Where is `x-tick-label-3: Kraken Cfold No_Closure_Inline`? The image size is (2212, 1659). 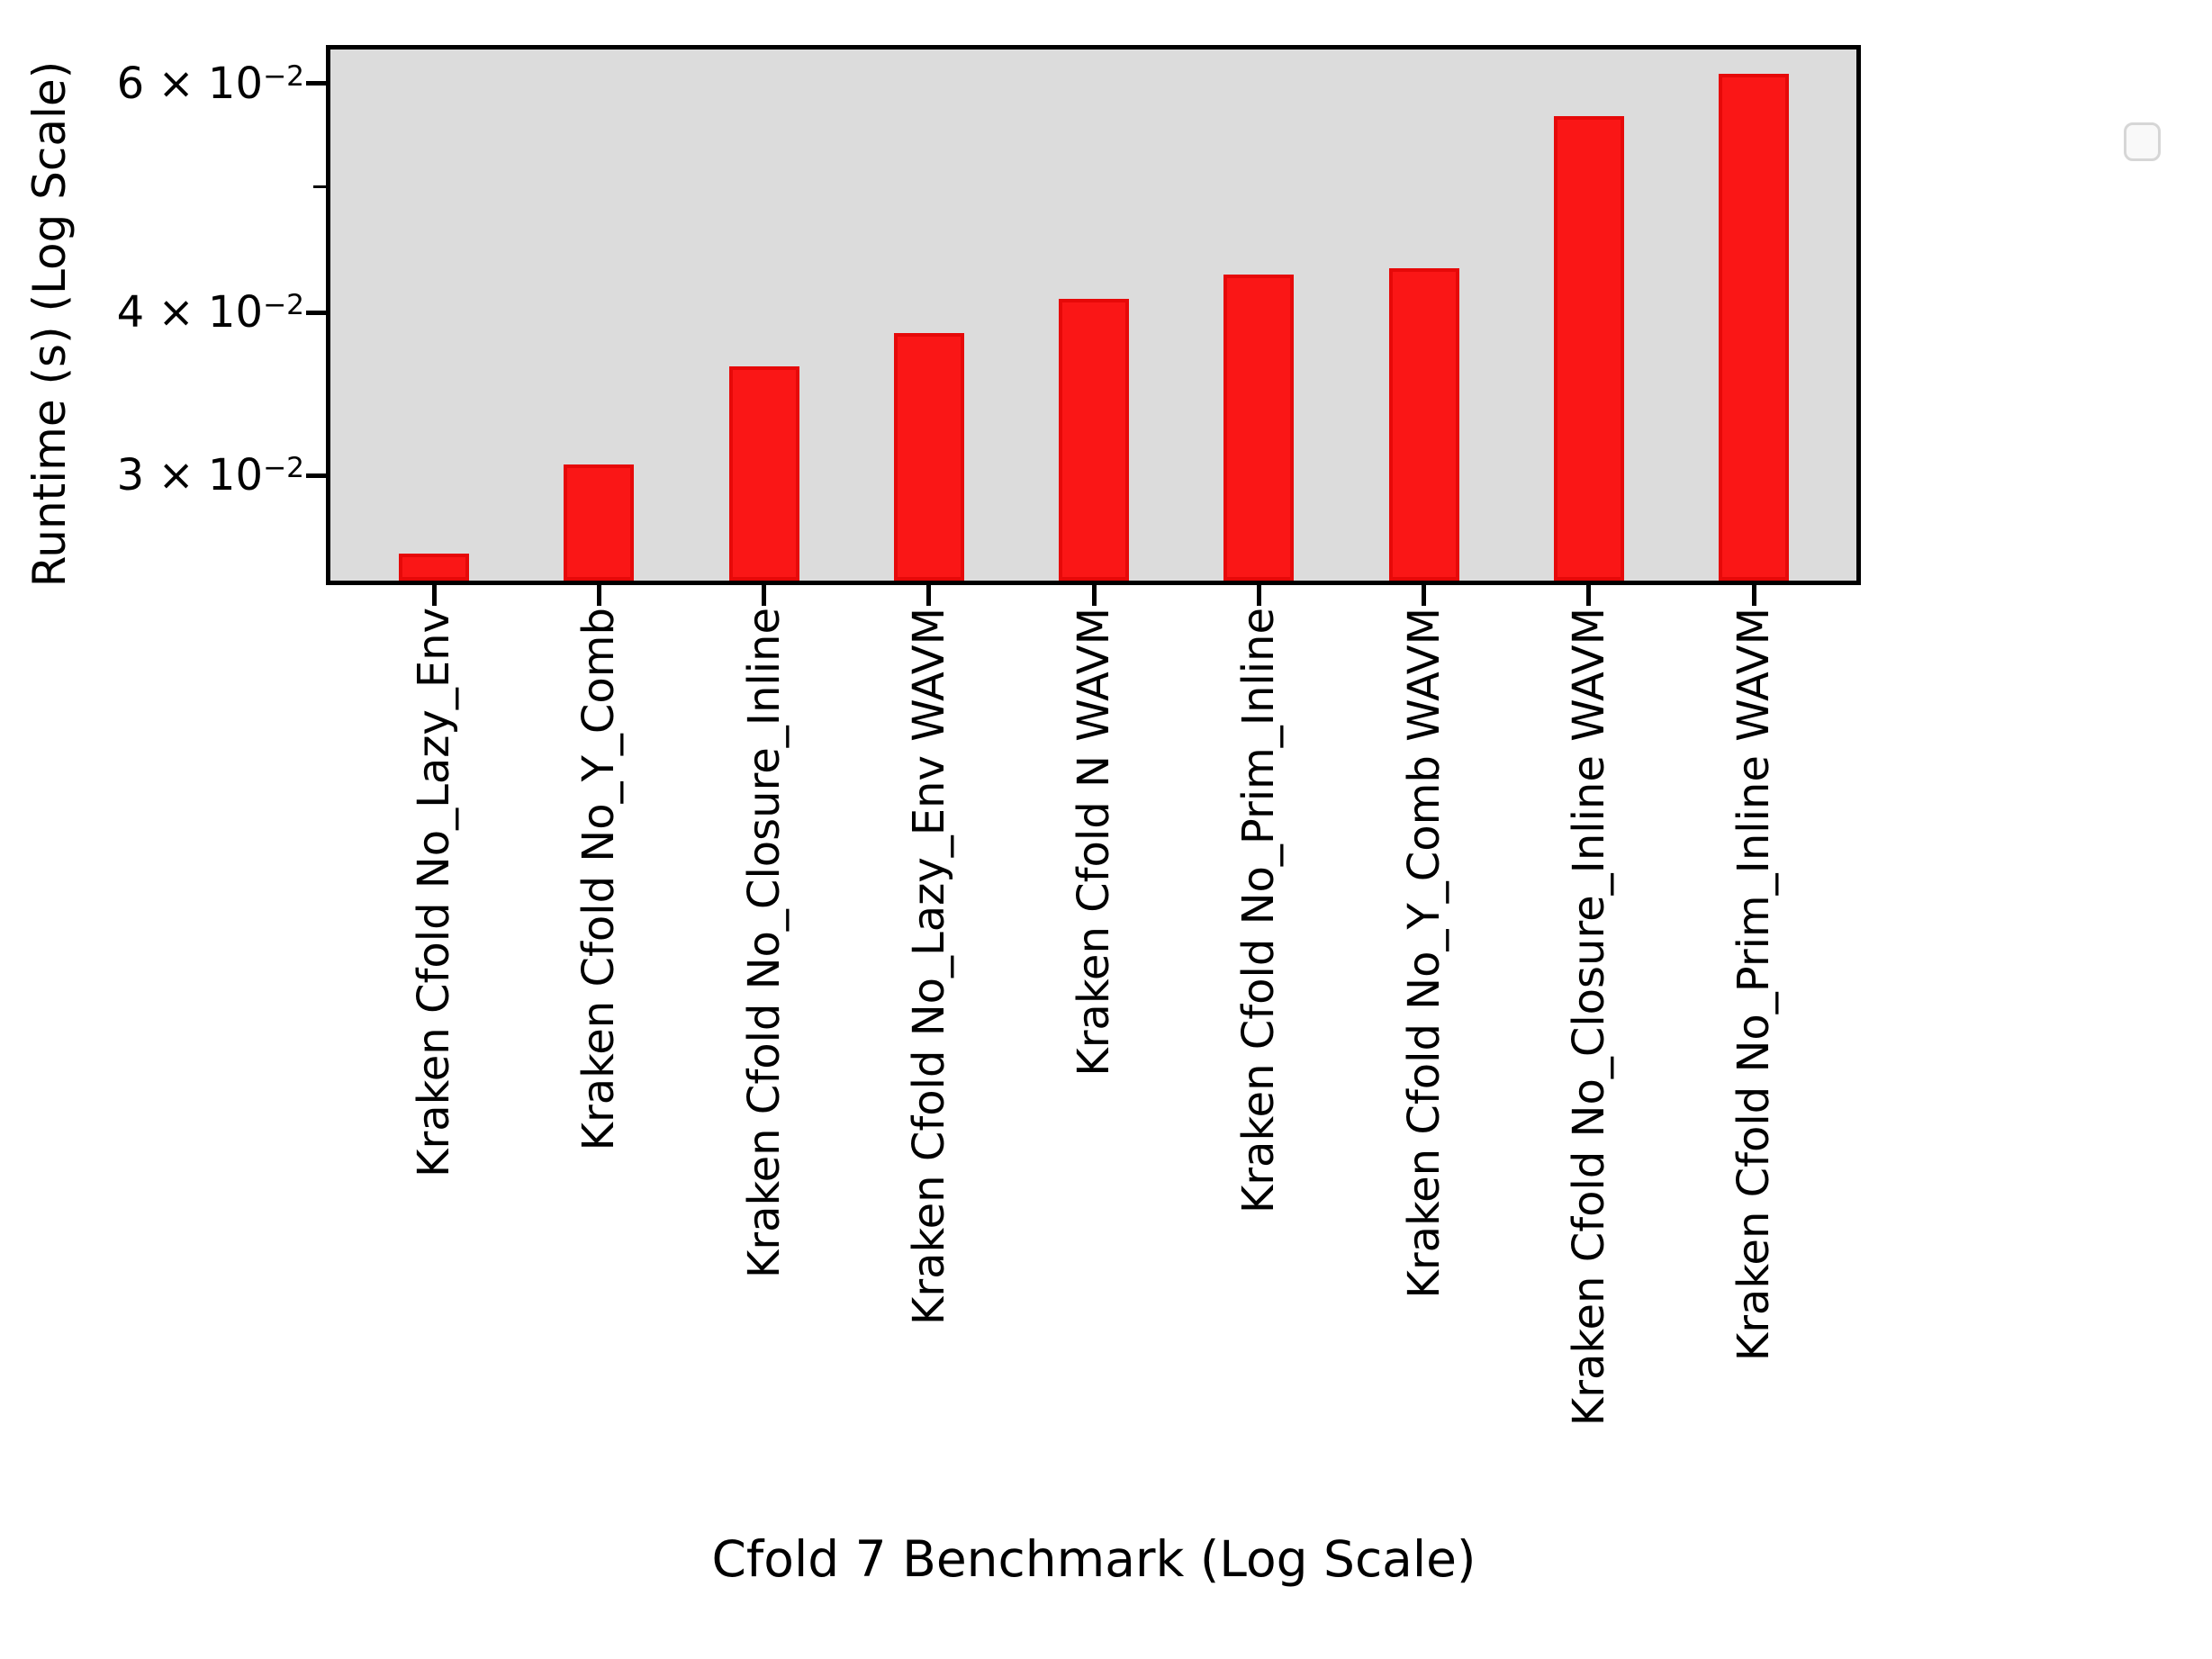 x-tick-label-3: Kraken Cfold No_Closure_Inline is located at coordinates (764, 943).